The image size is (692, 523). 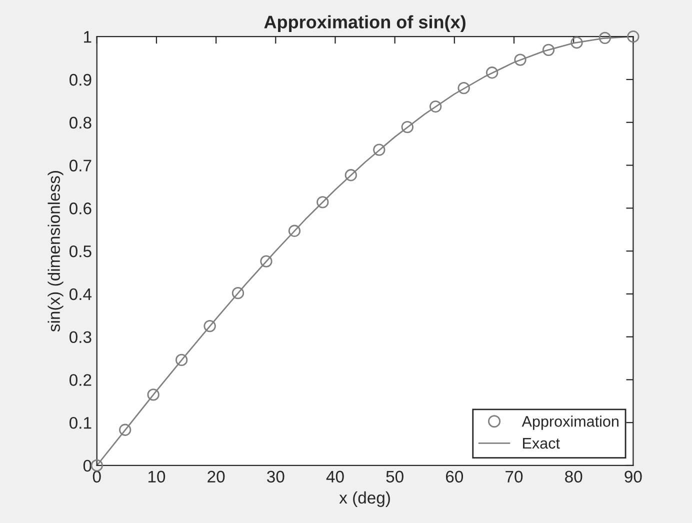 I want to click on x-axis-title: x (deg), so click(x=364, y=499).